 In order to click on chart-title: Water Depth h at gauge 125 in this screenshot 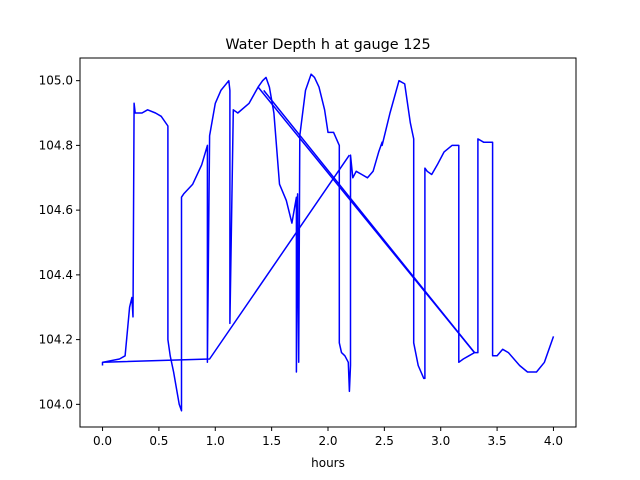, I will do `click(327, 45)`.